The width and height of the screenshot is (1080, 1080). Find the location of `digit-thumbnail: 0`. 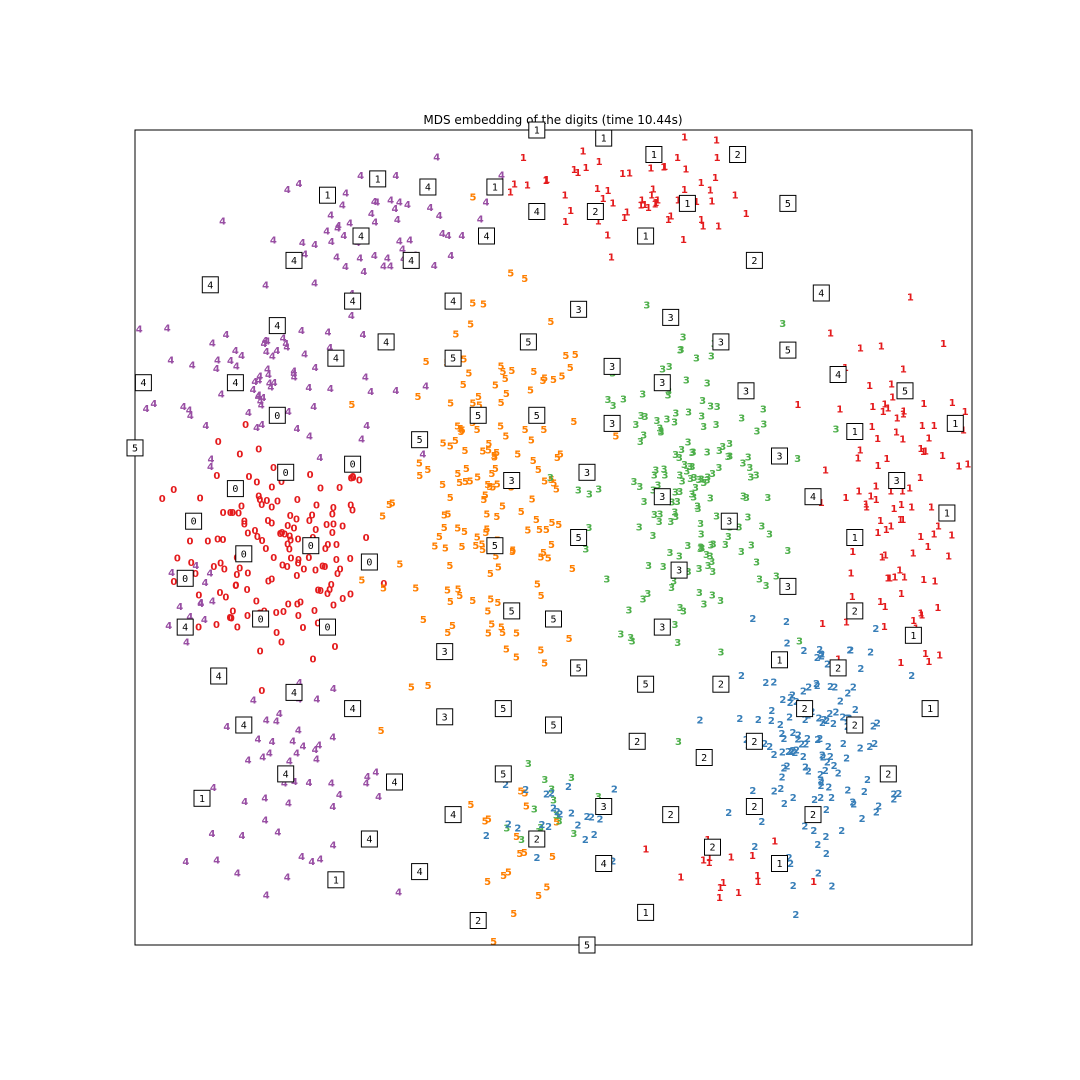

digit-thumbnail: 0 is located at coordinates (286, 472).